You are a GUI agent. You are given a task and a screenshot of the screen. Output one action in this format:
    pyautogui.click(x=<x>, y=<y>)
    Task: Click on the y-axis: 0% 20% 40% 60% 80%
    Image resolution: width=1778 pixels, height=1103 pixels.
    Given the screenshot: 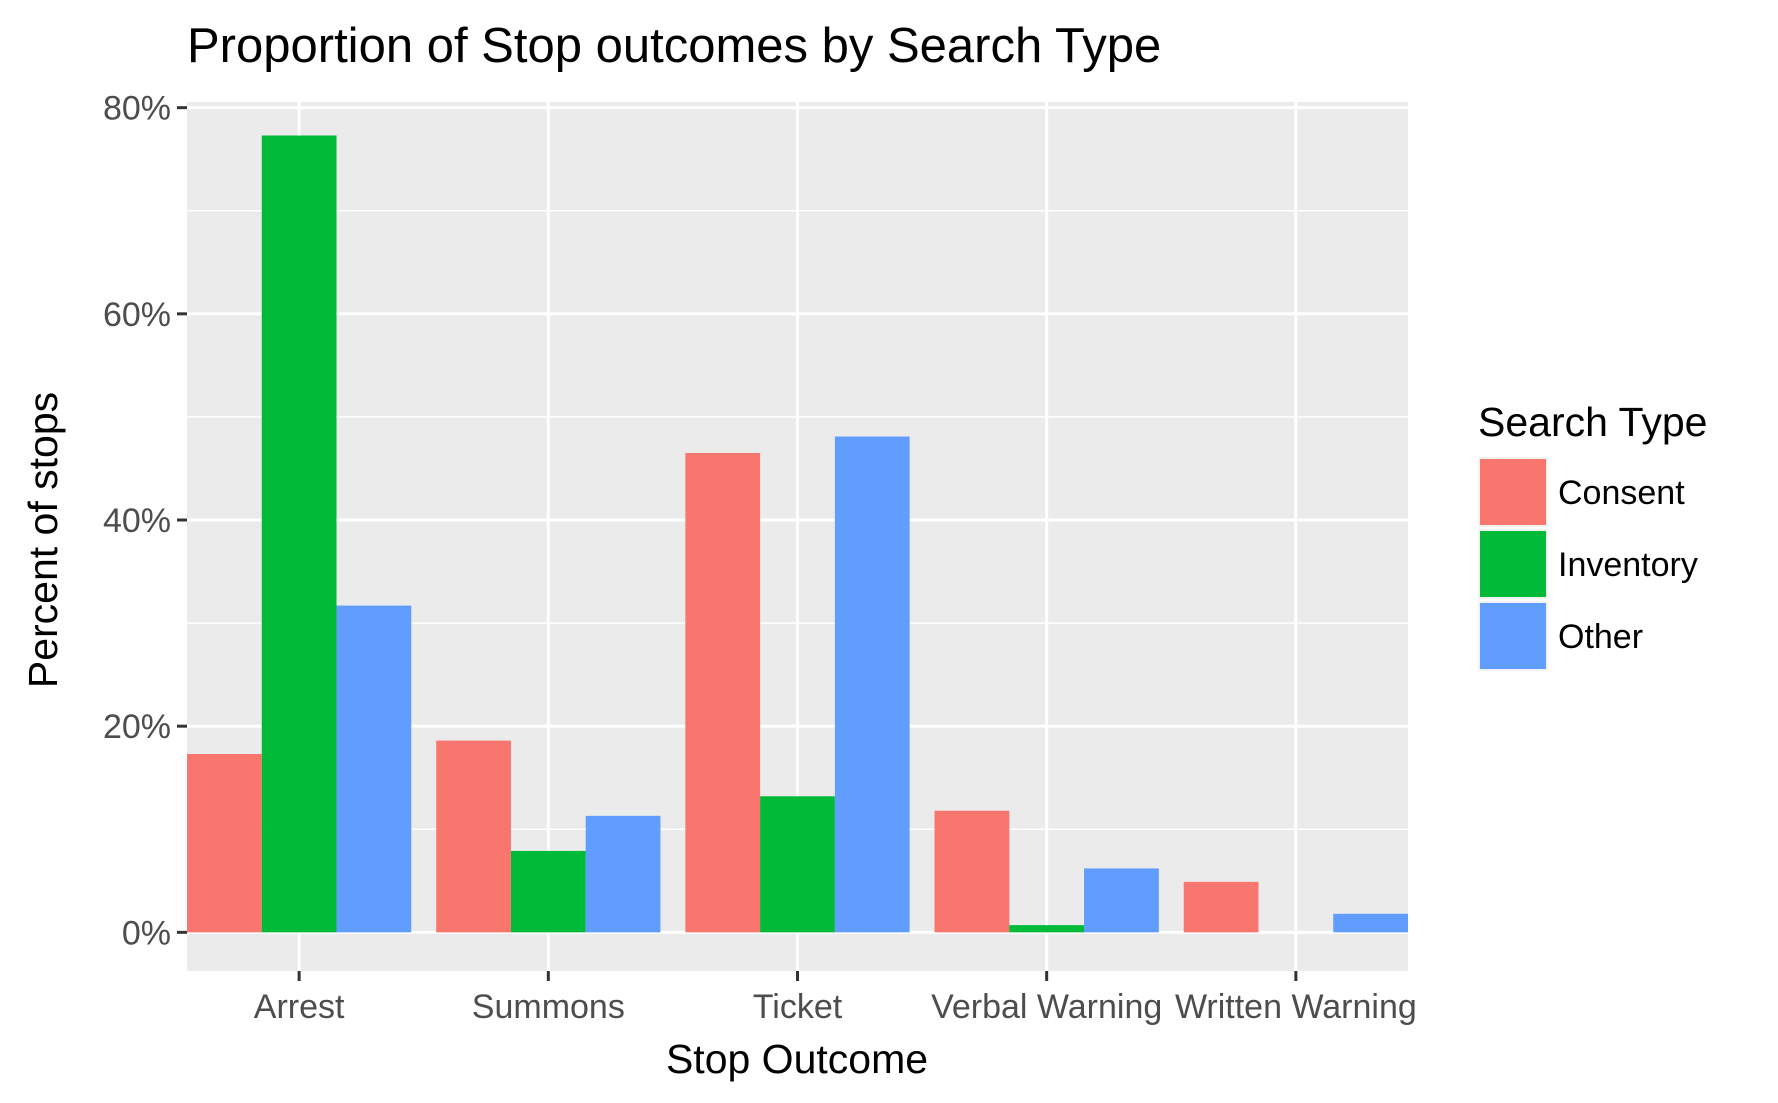 What is the action you would take?
    pyautogui.click(x=145, y=521)
    